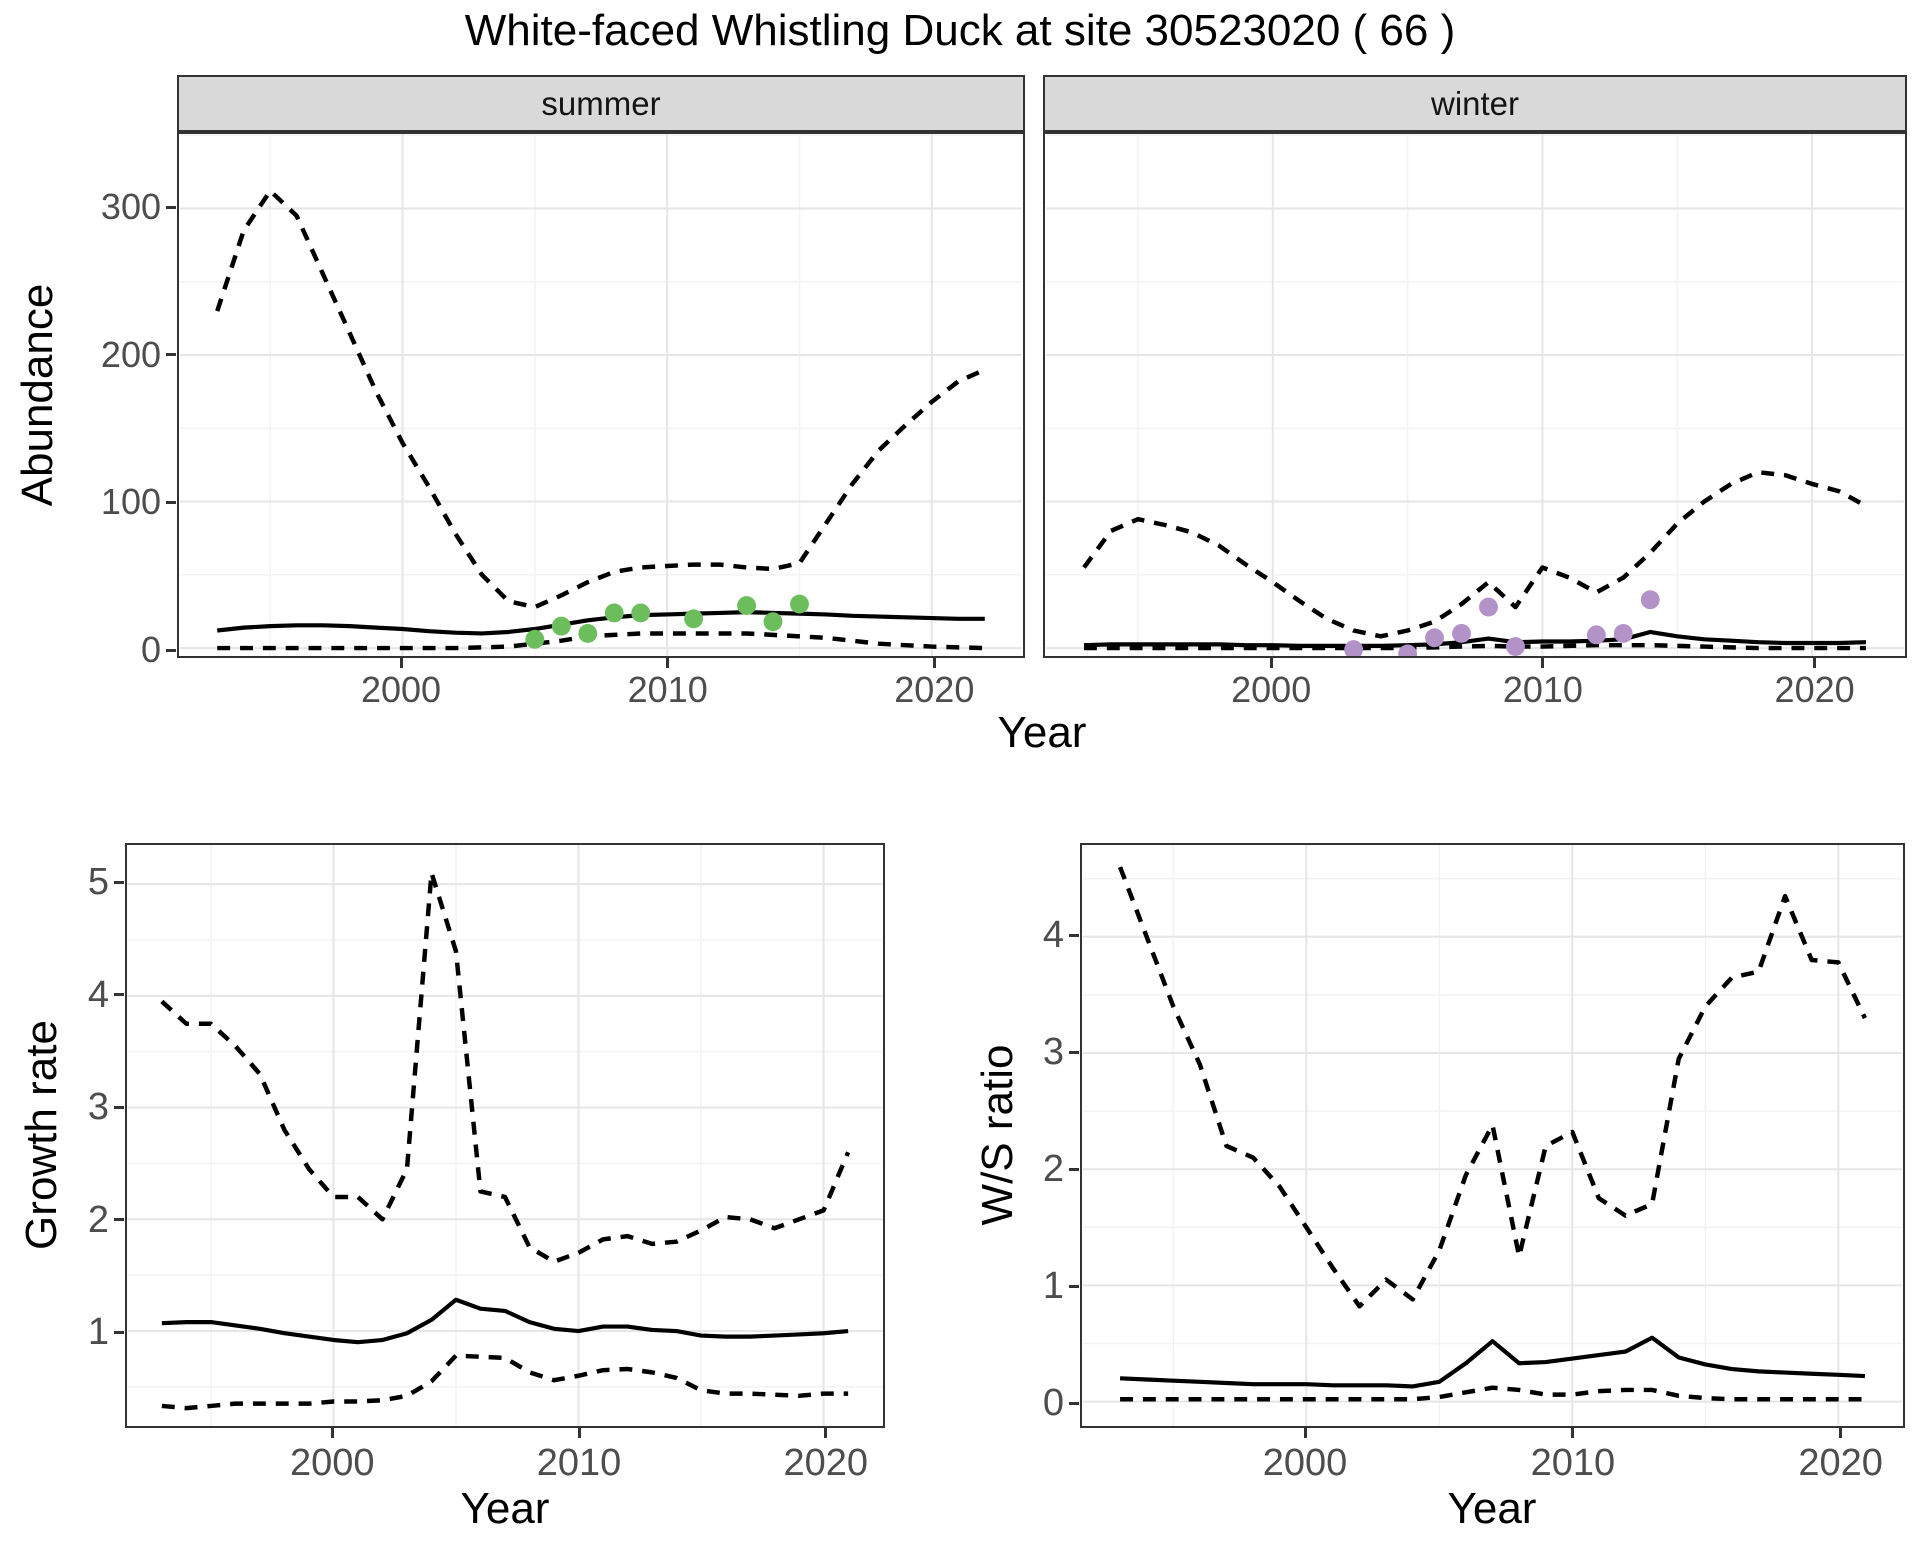 The image size is (1920, 1560). I want to click on facet-strip-summer-label: summer, so click(601, 103).